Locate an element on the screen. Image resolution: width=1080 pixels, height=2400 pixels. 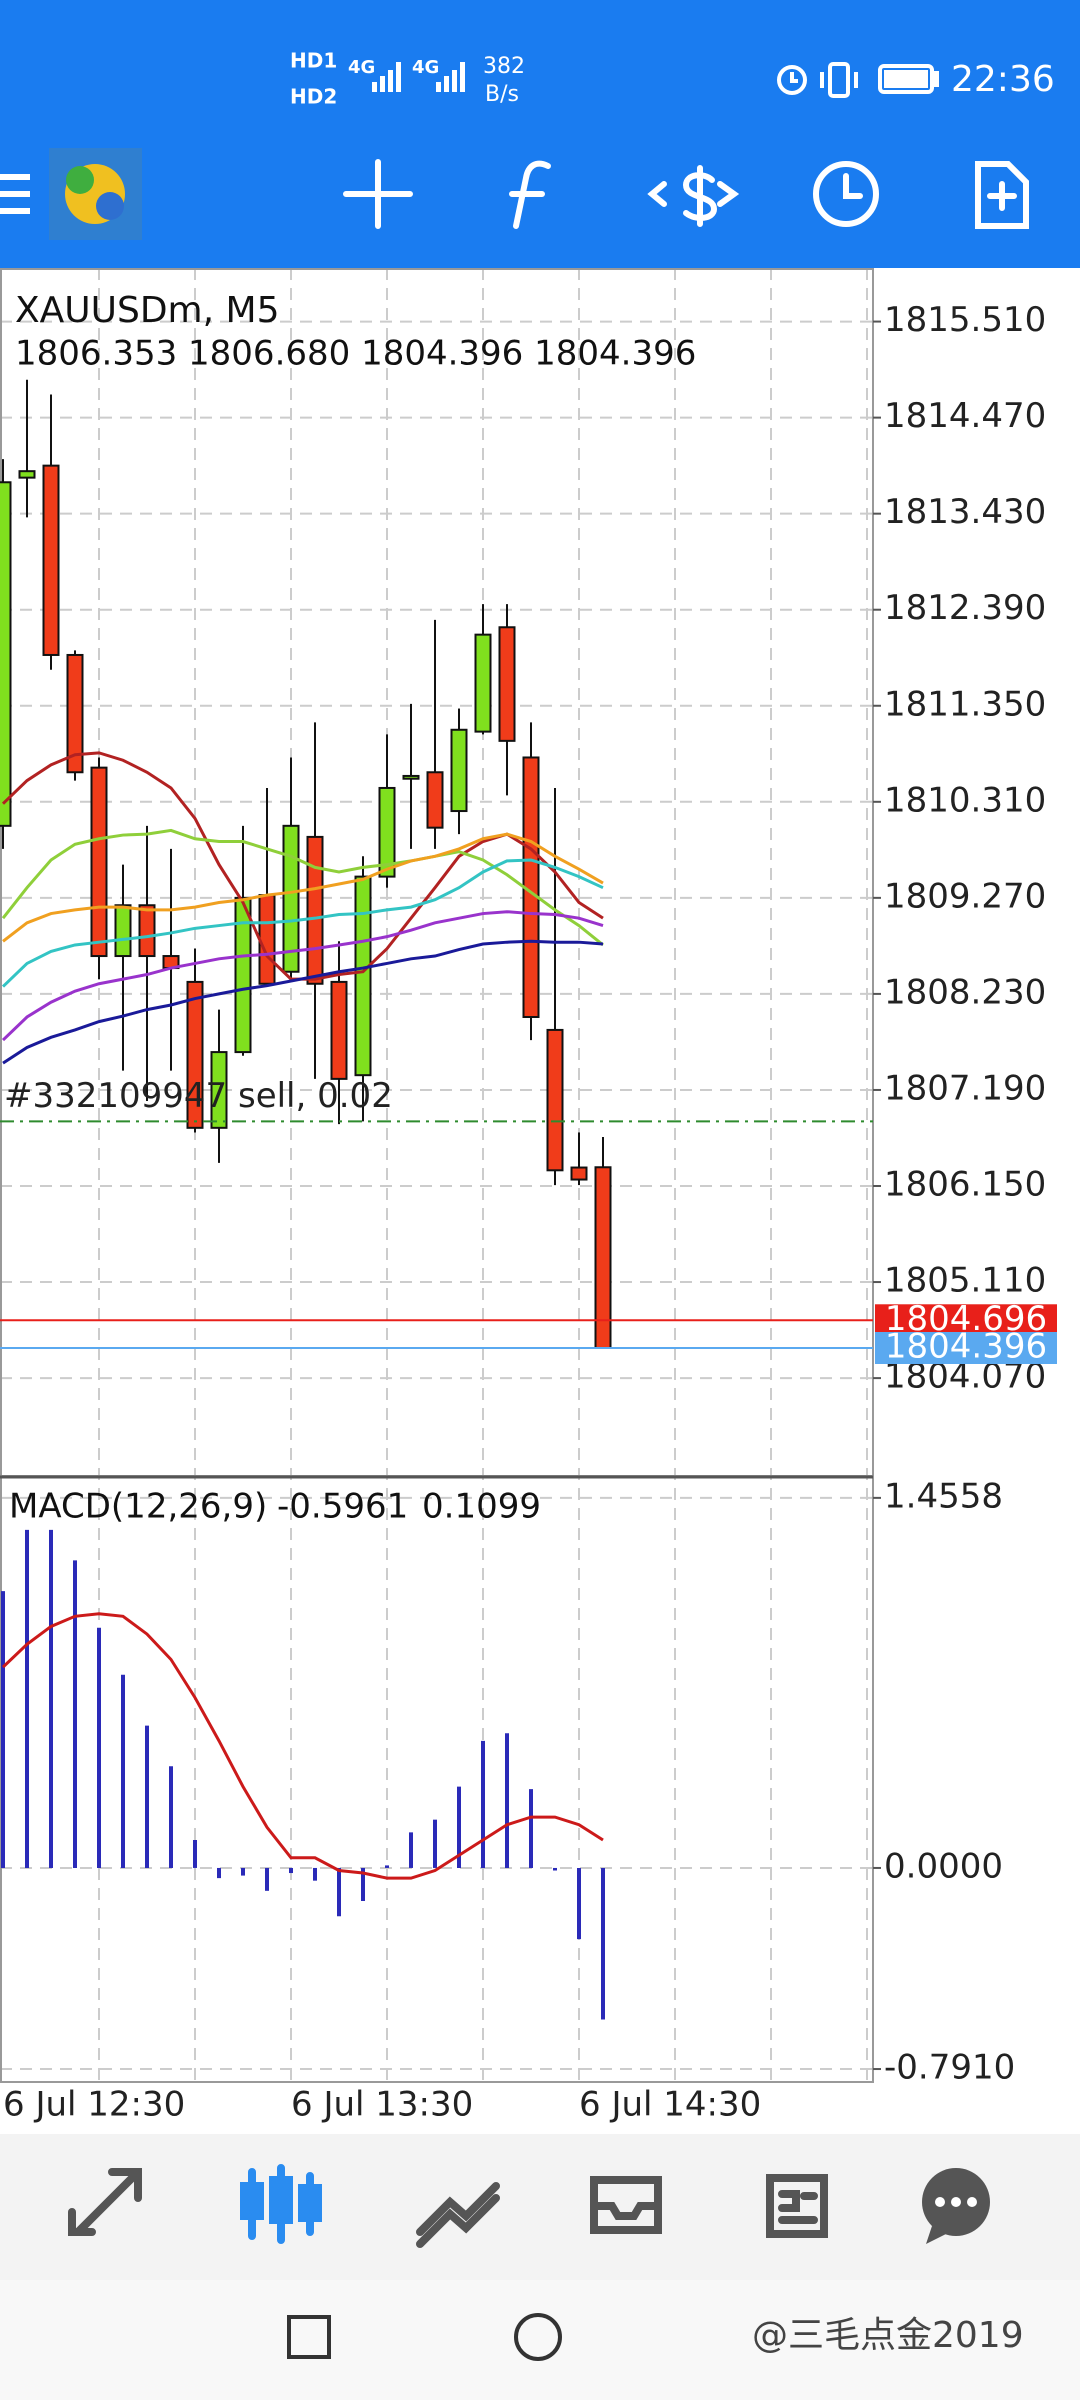
crosshair-button is located at coordinates (378, 194).